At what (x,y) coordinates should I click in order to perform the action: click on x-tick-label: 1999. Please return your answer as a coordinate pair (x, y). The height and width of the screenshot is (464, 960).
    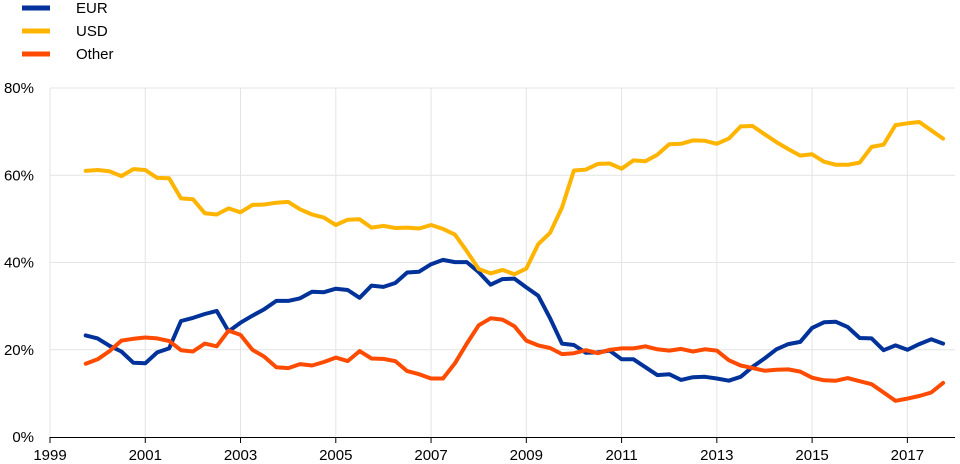
    Looking at the image, I should click on (49, 455).